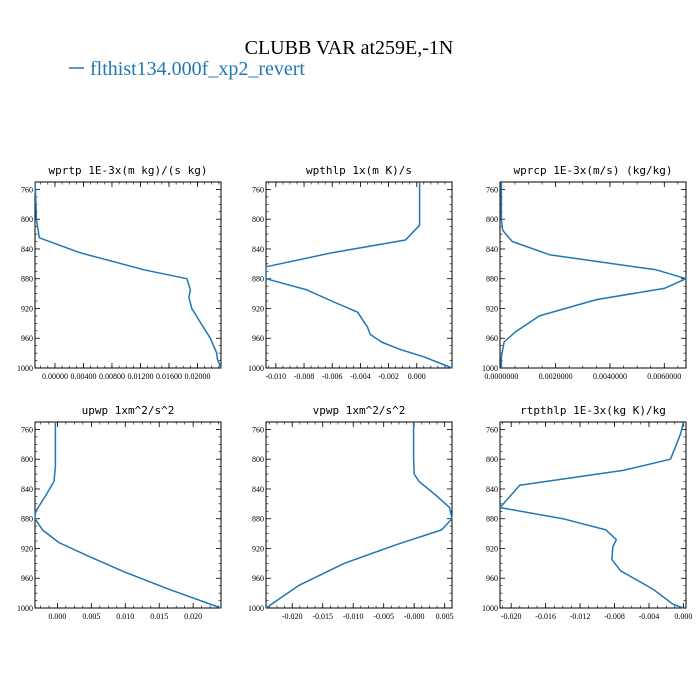 The width and height of the screenshot is (700, 700). What do you see at coordinates (593, 170) in the screenshot?
I see `panel-title: wprcp 1E-3x(m/s) (kg/kg)` at bounding box center [593, 170].